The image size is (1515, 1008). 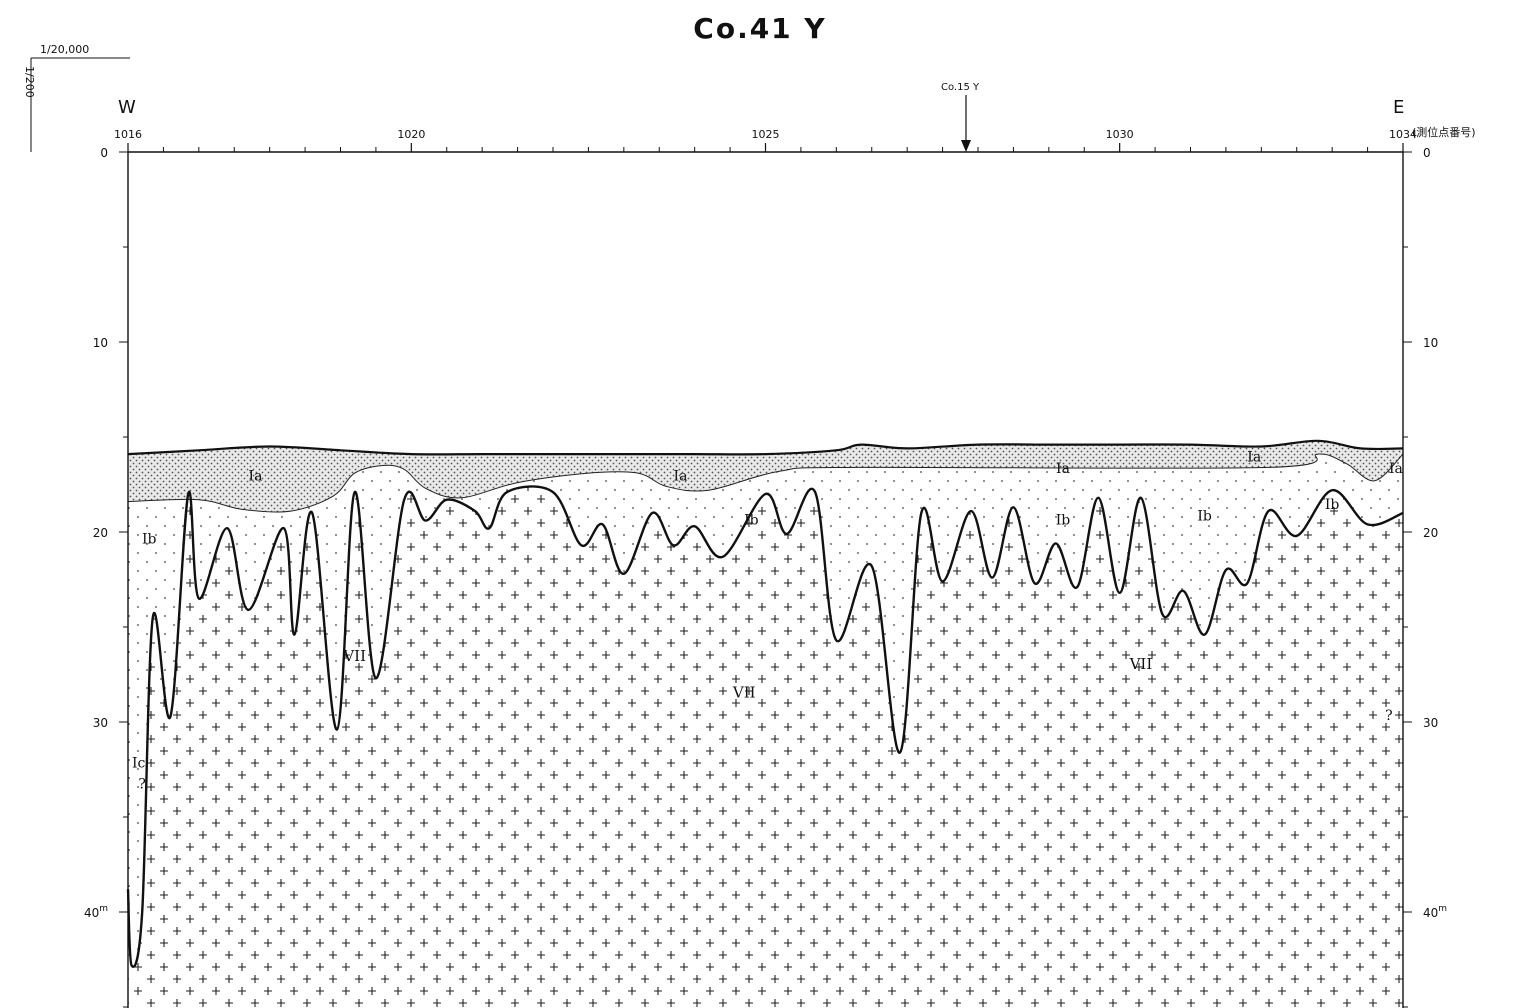 What do you see at coordinates (681, 477) in the screenshot?
I see `layer-label-ia-1: Ia` at bounding box center [681, 477].